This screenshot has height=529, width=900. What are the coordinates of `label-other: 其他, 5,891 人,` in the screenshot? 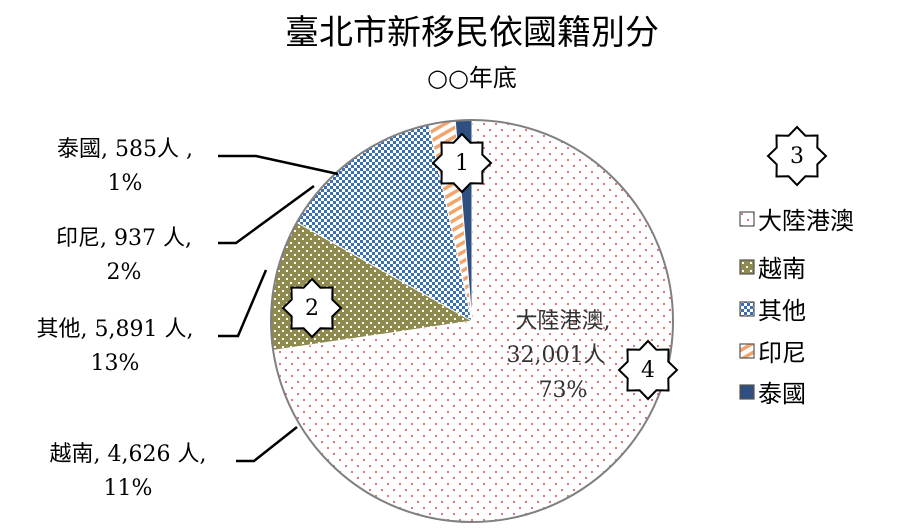 It's located at (115, 329).